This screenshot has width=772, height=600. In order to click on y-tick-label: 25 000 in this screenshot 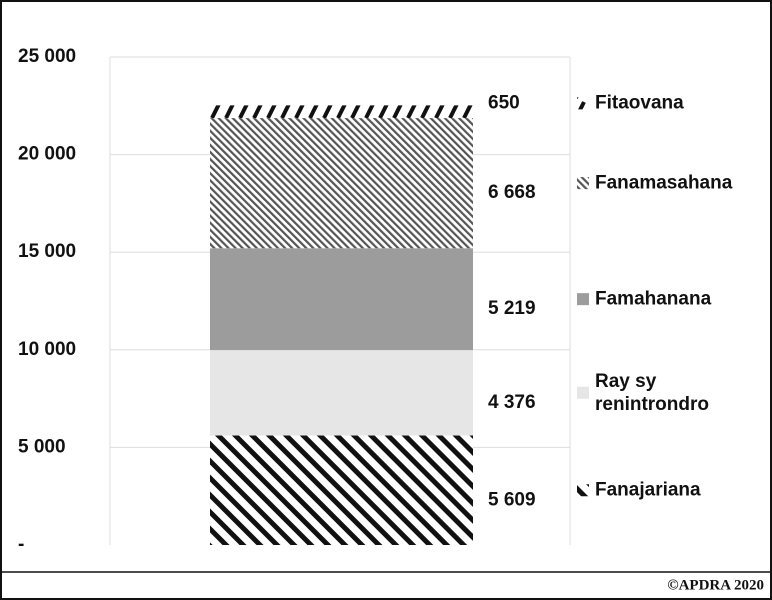, I will do `click(47, 56)`.